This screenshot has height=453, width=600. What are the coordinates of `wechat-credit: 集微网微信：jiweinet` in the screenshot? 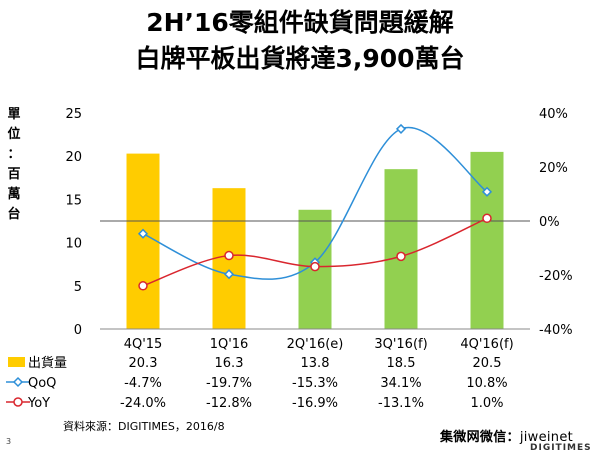 It's located at (506, 435).